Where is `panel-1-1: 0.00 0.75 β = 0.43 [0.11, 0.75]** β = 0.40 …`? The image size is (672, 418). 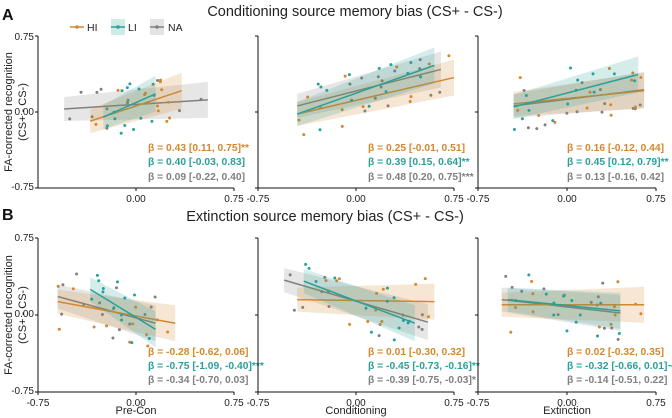 panel-1-1: 0.00 0.75 β = 0.43 [0.11, 0.75]** β = 0.40 … is located at coordinates (142, 120).